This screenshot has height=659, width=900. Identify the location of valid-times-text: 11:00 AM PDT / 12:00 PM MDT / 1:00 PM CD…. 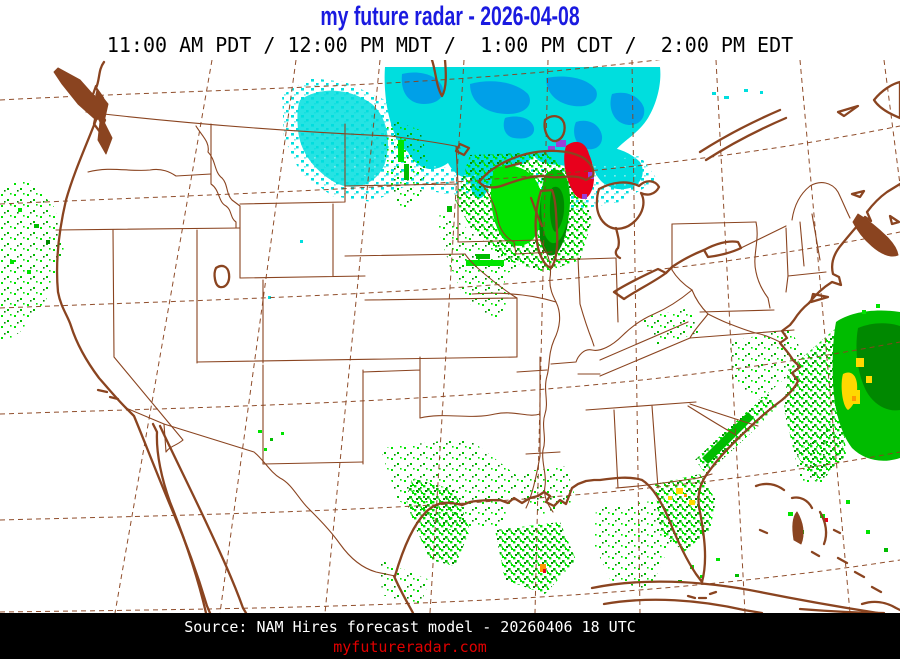
(450, 45).